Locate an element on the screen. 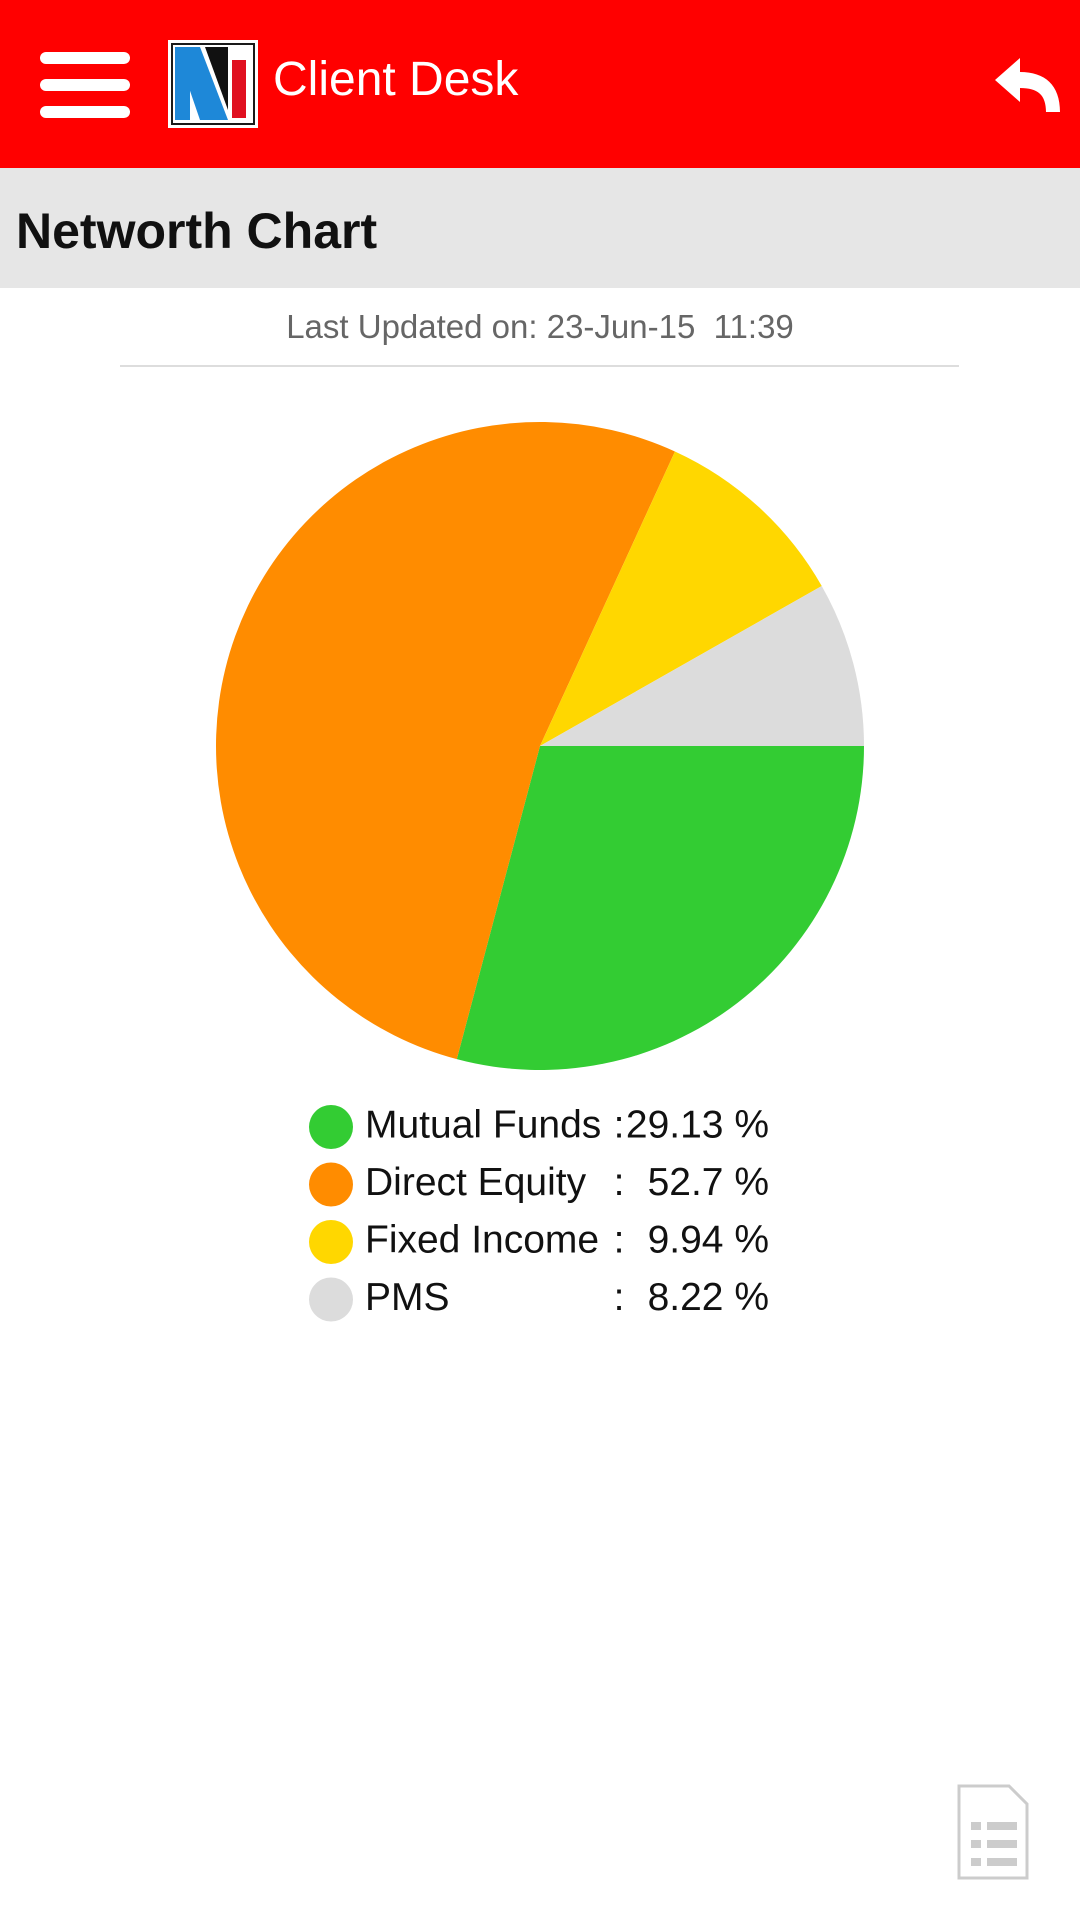 Image resolution: width=1080 pixels, height=1920 pixels. app-bar-icons is located at coordinates (550, 84).